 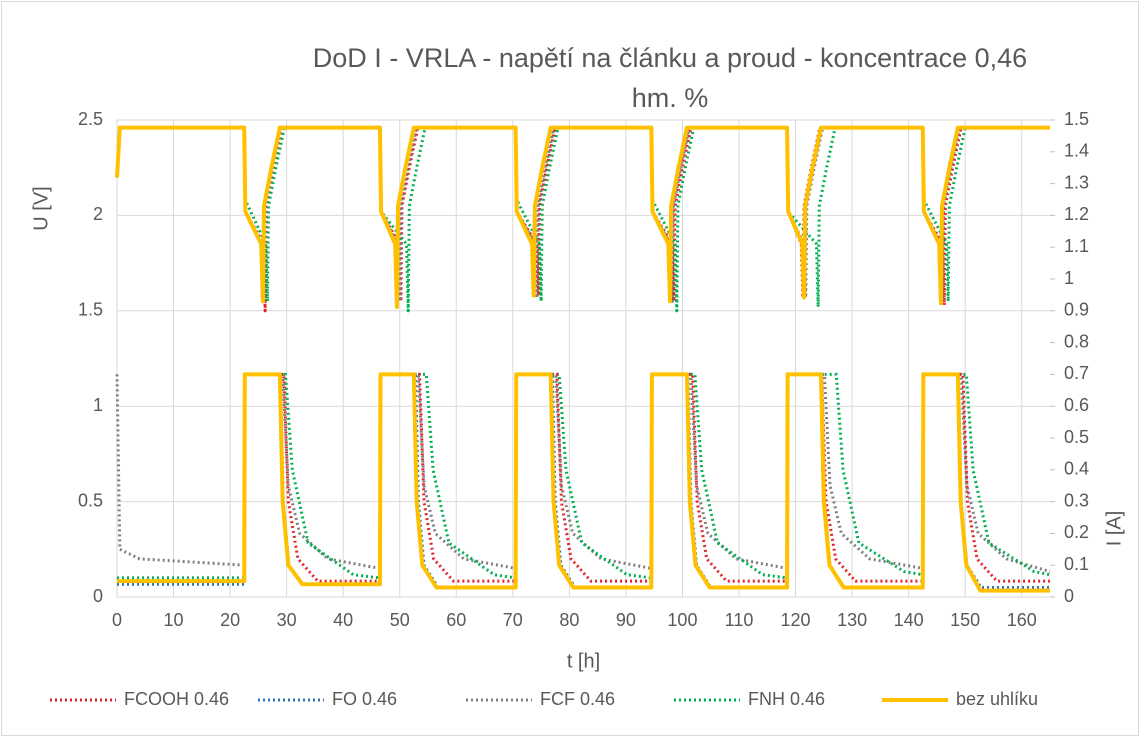 What do you see at coordinates (1076, 532) in the screenshot?
I see `y2-tick-label: 0.2` at bounding box center [1076, 532].